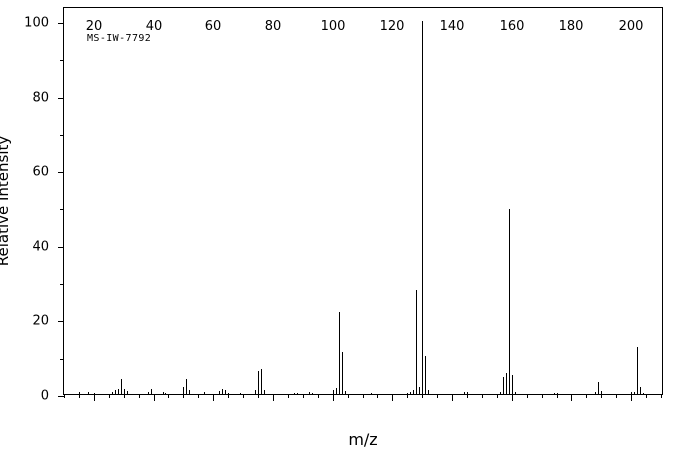 This screenshot has height=455, width=676. What do you see at coordinates (512, 26) in the screenshot?
I see `x-tick-label: 160` at bounding box center [512, 26].